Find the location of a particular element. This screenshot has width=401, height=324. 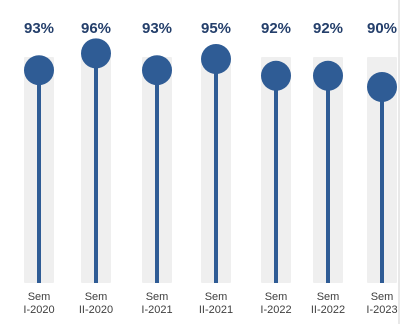

x-tick-label: II-2020 is located at coordinates (96, 310).